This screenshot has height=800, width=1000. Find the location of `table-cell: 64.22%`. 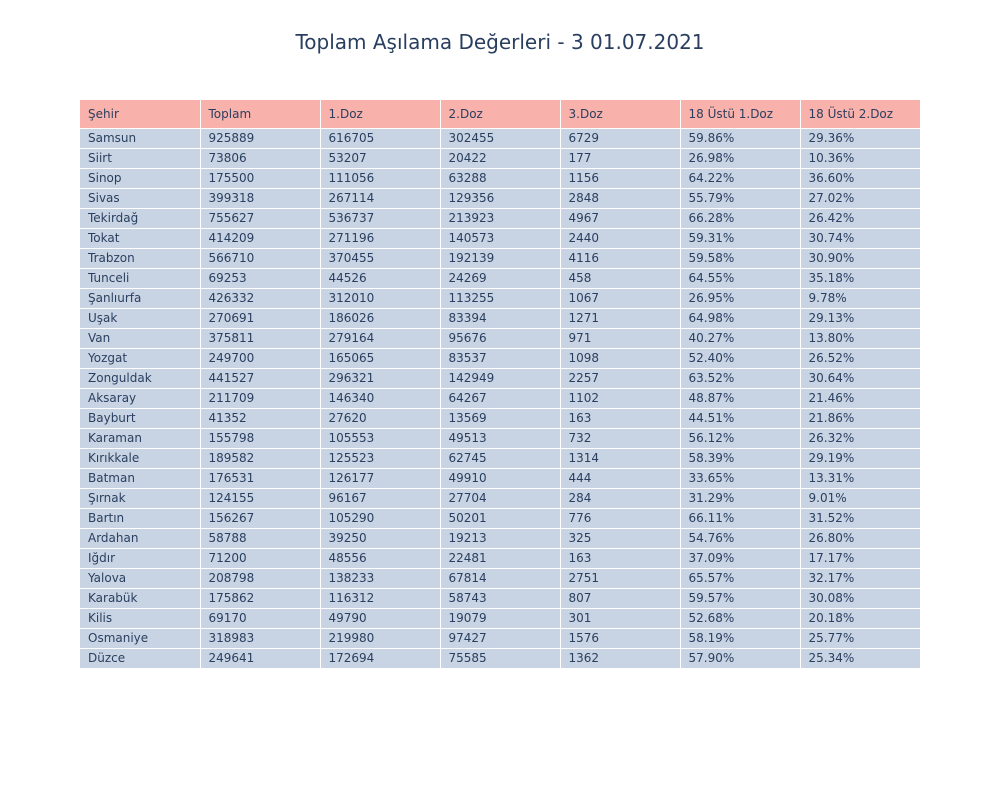

table-cell: 64.22% is located at coordinates (740, 177).